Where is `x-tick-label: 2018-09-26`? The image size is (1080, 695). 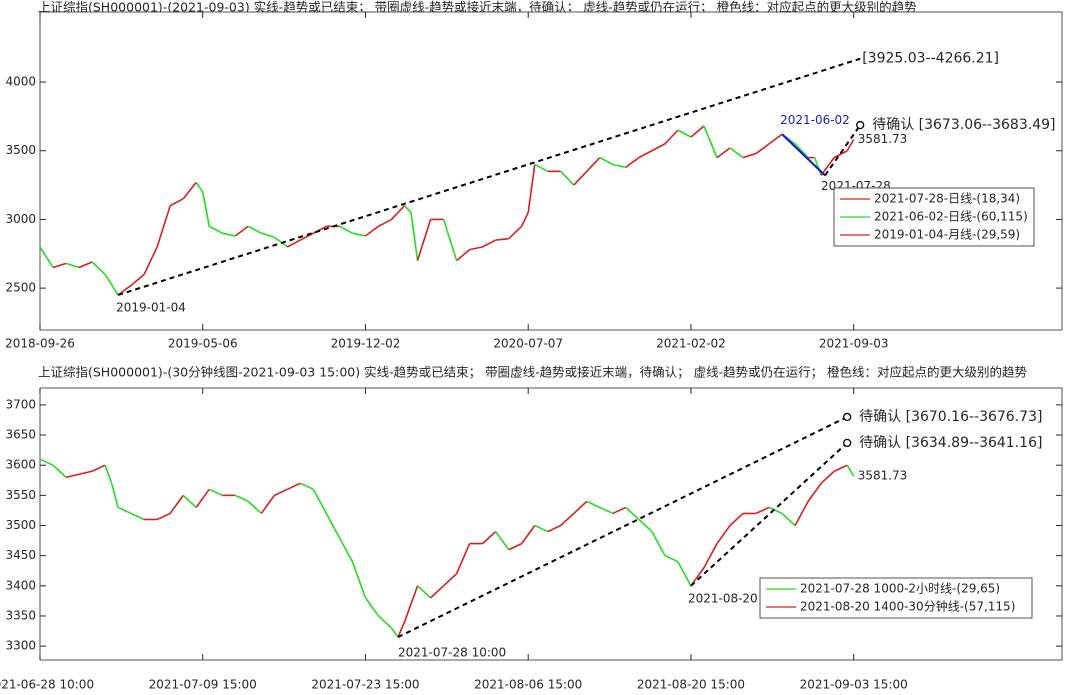
x-tick-label: 2018-09-26 is located at coordinates (40, 344).